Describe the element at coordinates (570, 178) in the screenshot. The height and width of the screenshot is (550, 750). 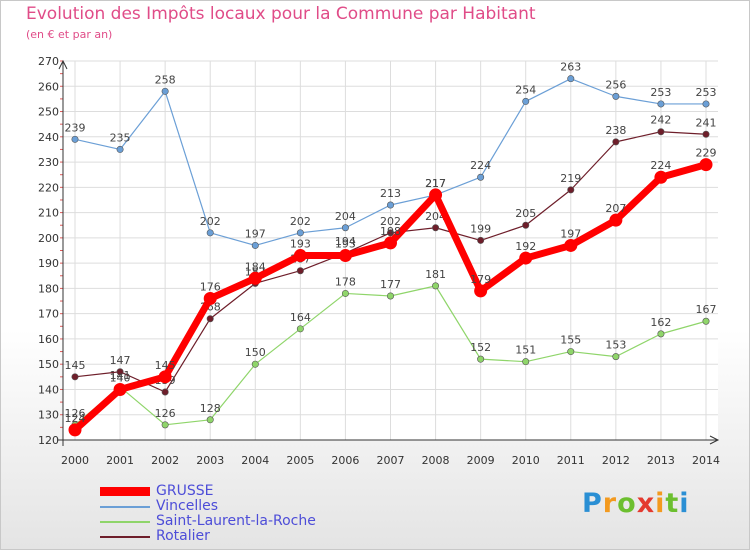
I see `data-label-rotalier: 219` at that location.